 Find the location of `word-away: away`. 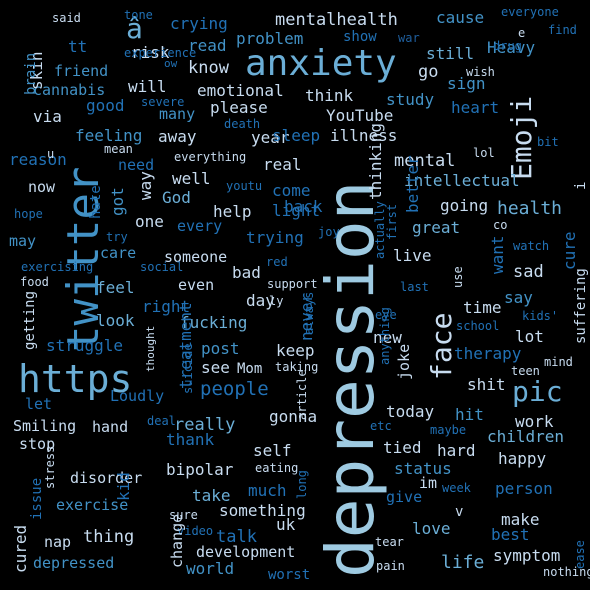

word-away: away is located at coordinates (177, 136).